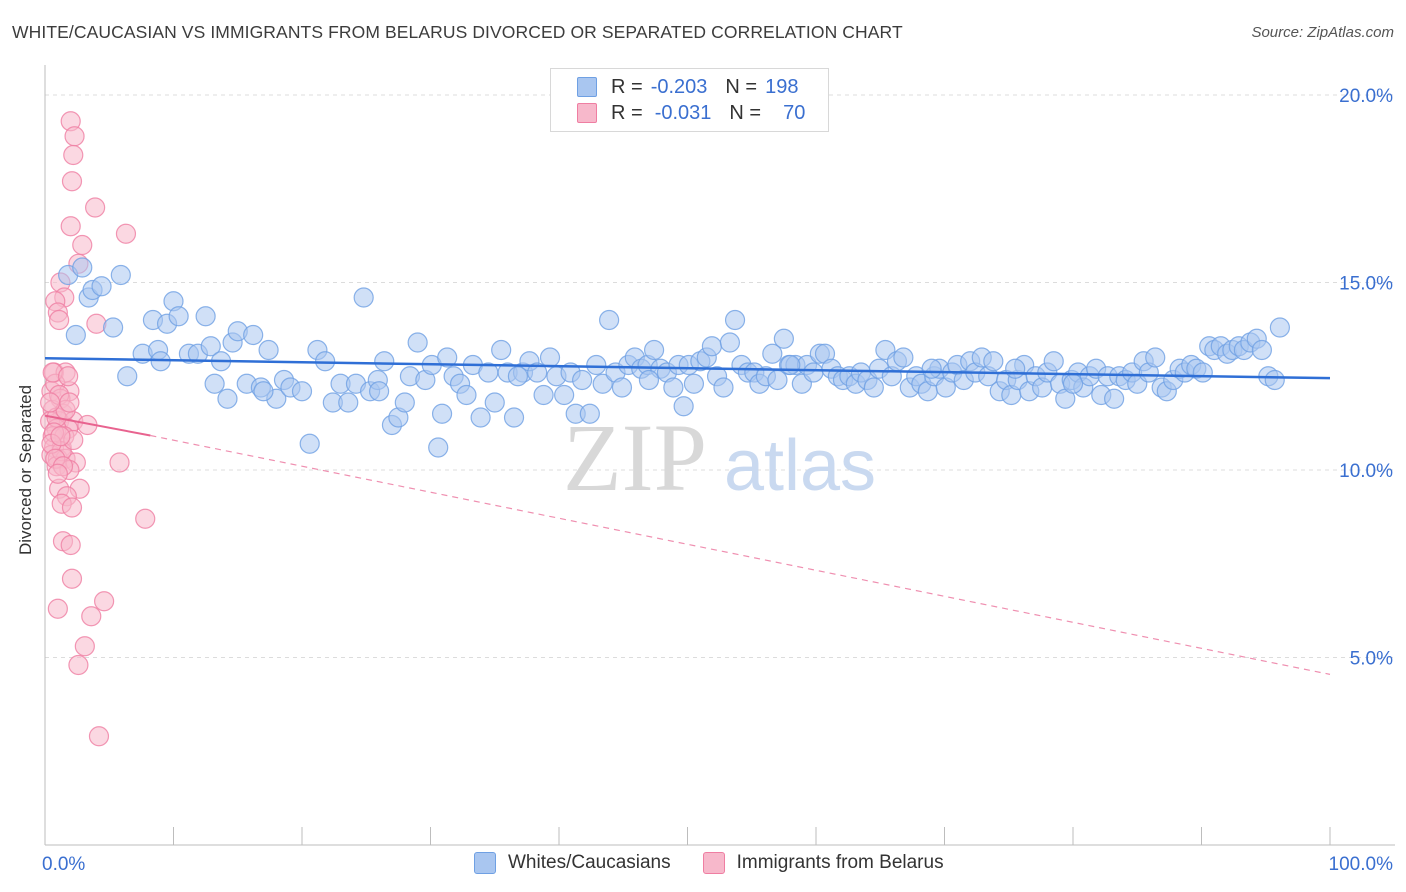 The width and height of the screenshot is (1406, 892). What do you see at coordinates (794, 112) in the screenshot?
I see `legend-n-value: 70` at bounding box center [794, 112].